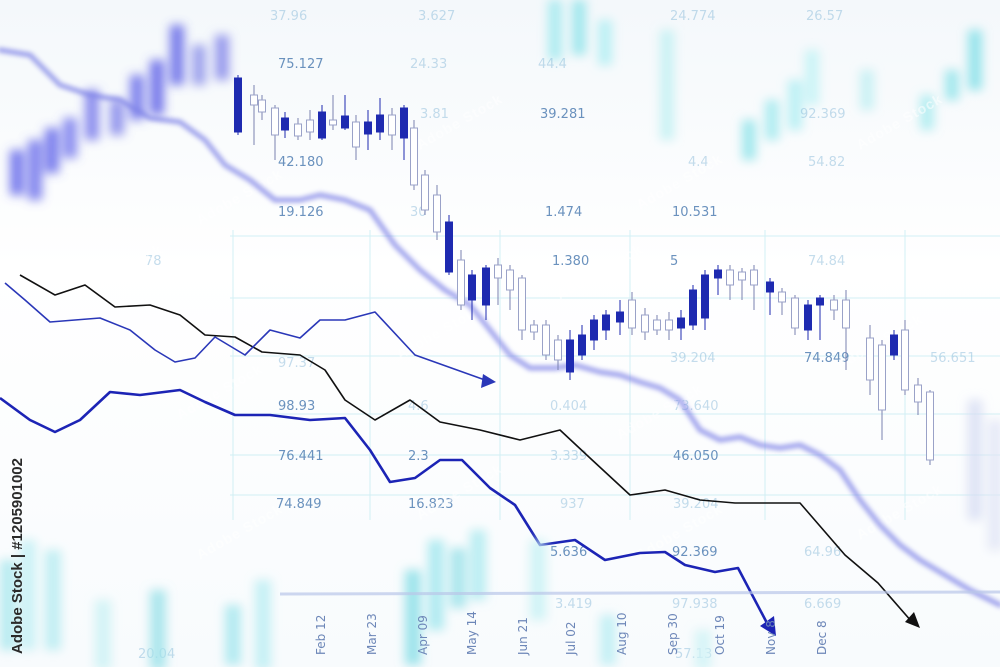 This screenshot has height=667, width=1000. I want to click on blue-trend-line-upper, so click(245, 331).